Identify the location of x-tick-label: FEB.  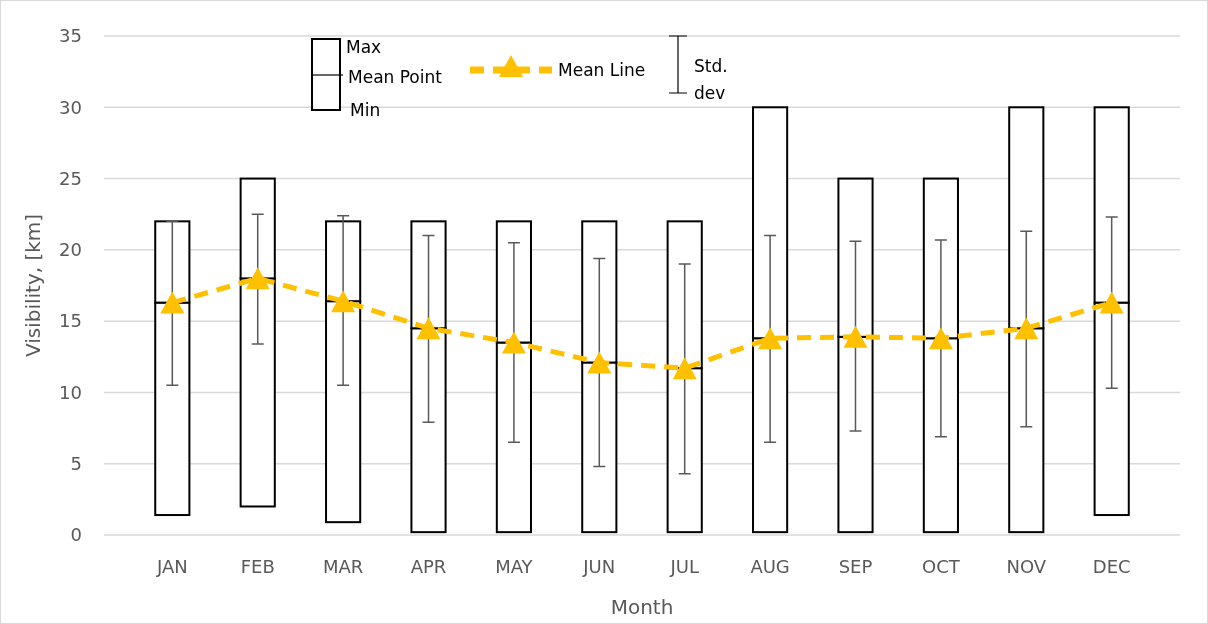
(257, 566).